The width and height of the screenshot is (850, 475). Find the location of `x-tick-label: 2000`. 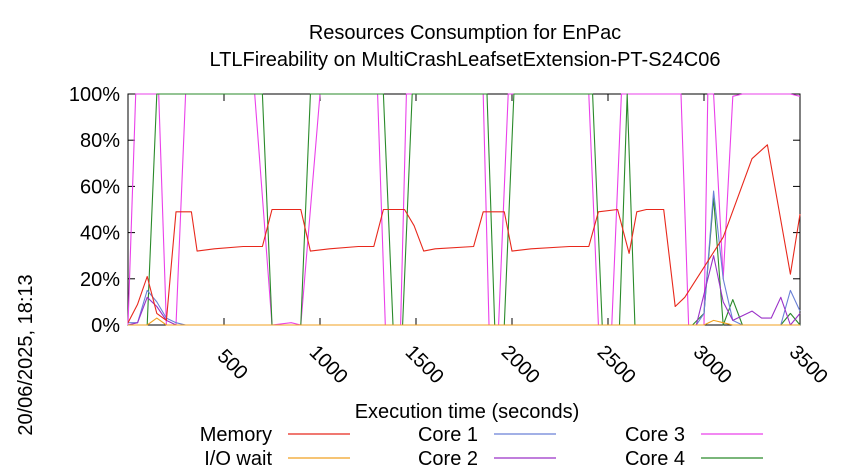

x-tick-label: 2000 is located at coordinates (520, 364).